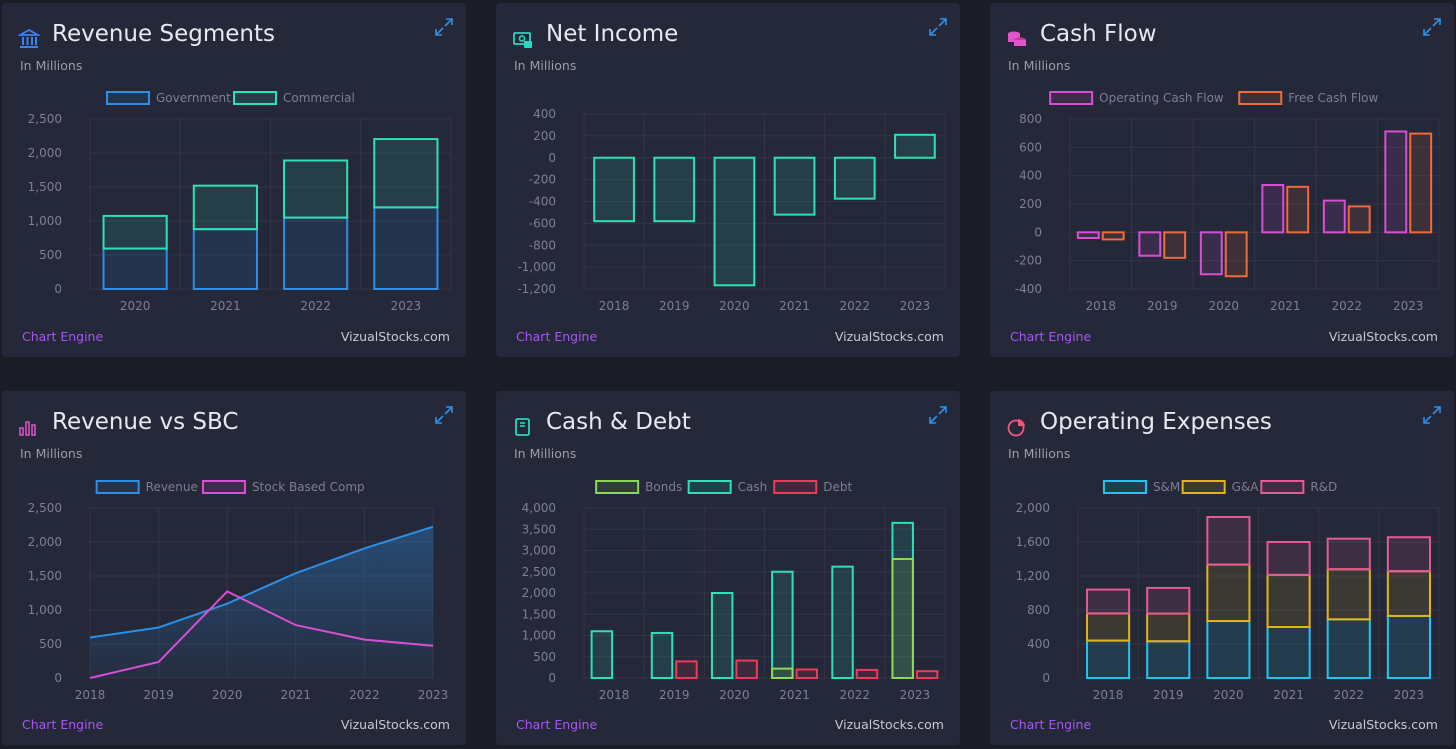  I want to click on legend-label: Debt, so click(837, 487).